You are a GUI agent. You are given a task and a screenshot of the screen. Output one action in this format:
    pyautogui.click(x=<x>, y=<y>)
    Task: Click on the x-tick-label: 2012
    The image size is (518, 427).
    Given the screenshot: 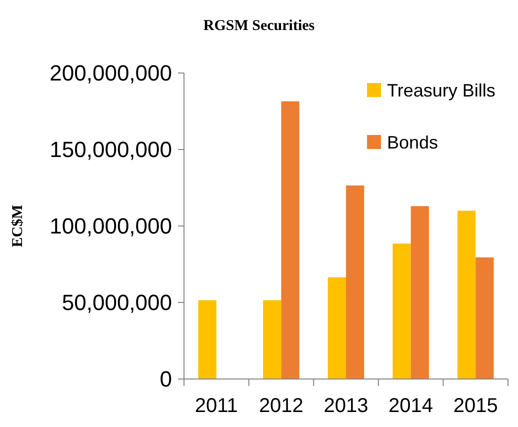 What is the action you would take?
    pyautogui.click(x=281, y=406)
    